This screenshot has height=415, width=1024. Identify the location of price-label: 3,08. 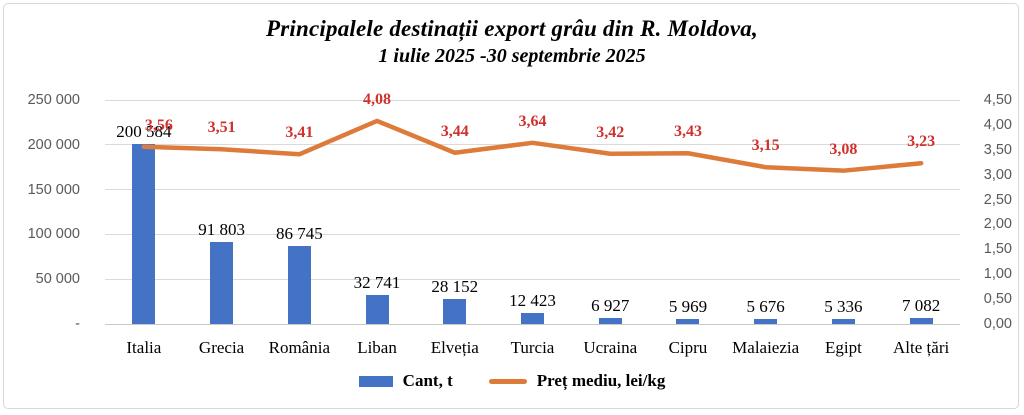
(843, 149).